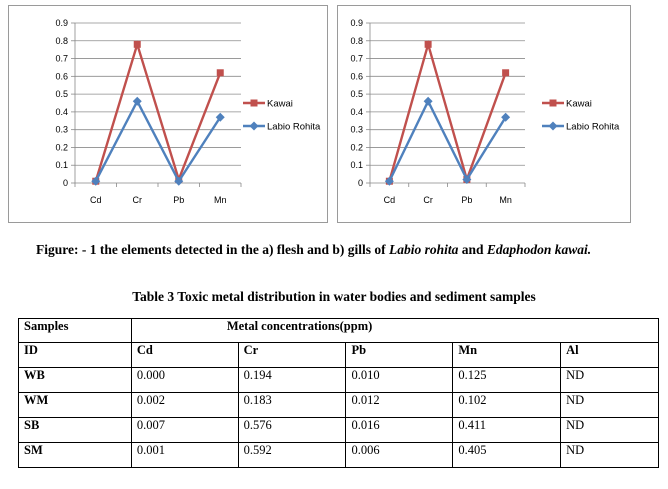 The image size is (668, 489). I want to click on table-cell: 0.012, so click(399, 405).